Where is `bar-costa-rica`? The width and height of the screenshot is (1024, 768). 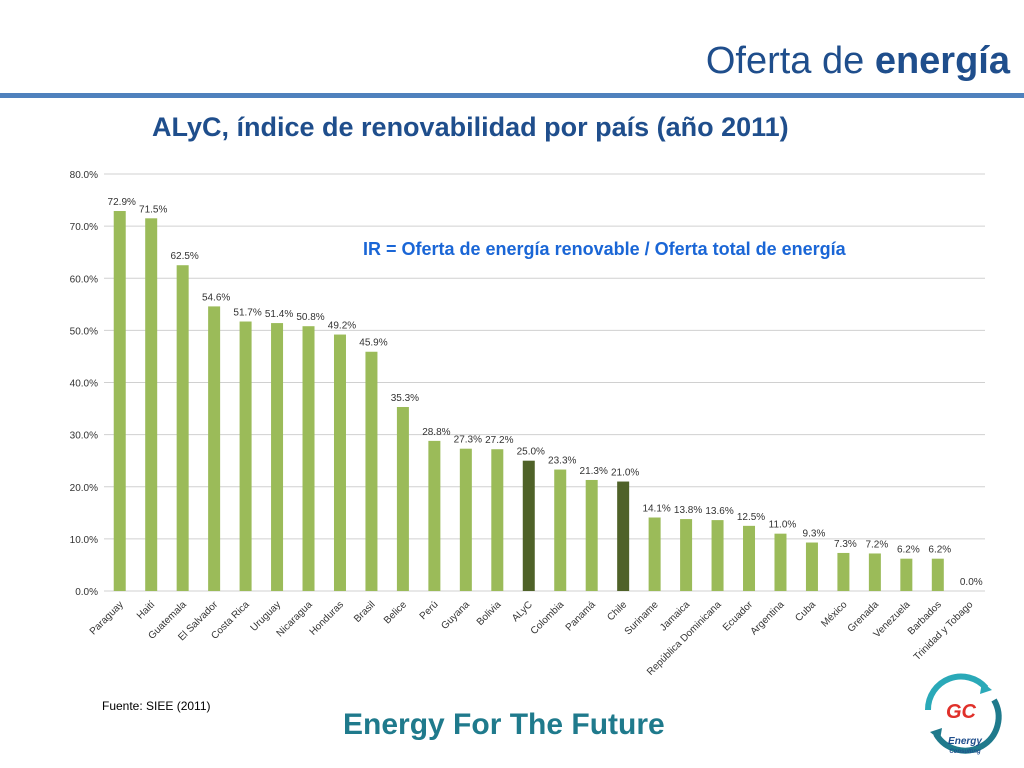
bar-costa-rica is located at coordinates (245, 456).